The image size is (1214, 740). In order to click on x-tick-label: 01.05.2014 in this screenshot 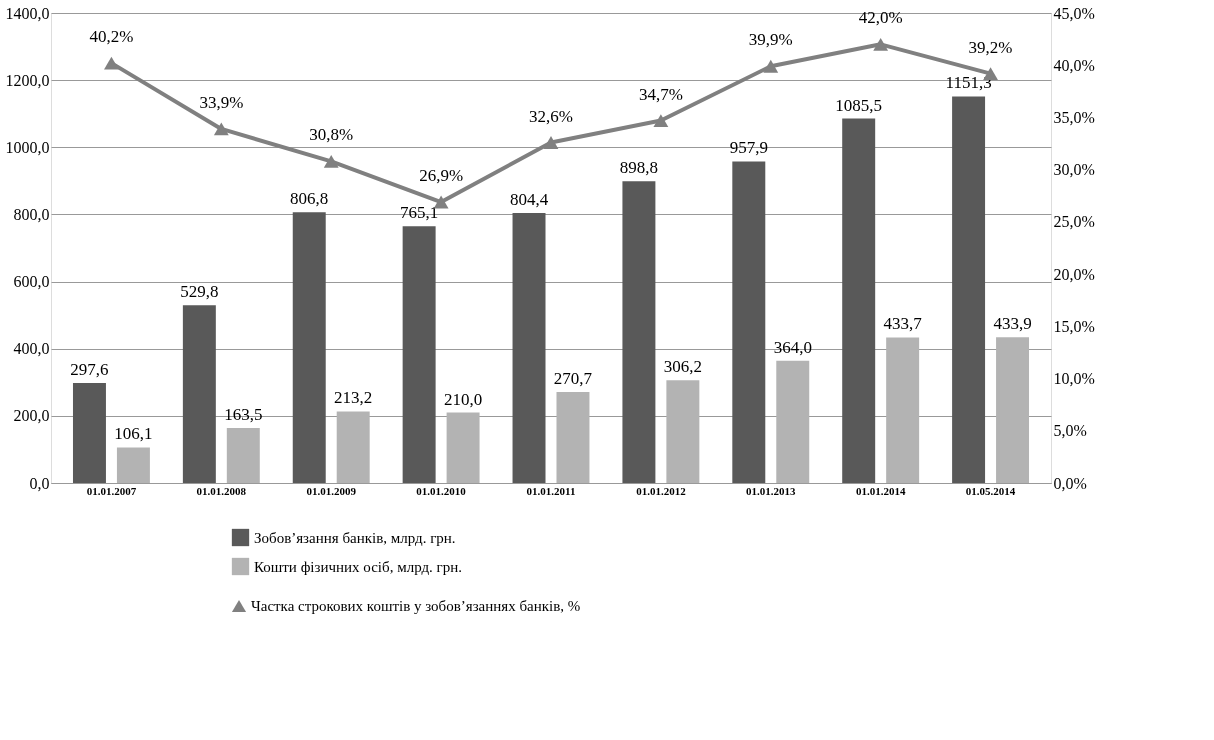, I will do `click(990, 490)`.